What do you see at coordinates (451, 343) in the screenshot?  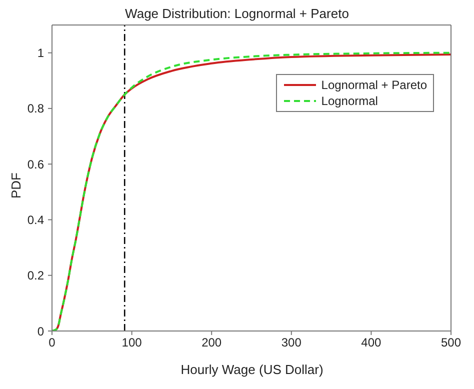 I see `x-tick-label: 500` at bounding box center [451, 343].